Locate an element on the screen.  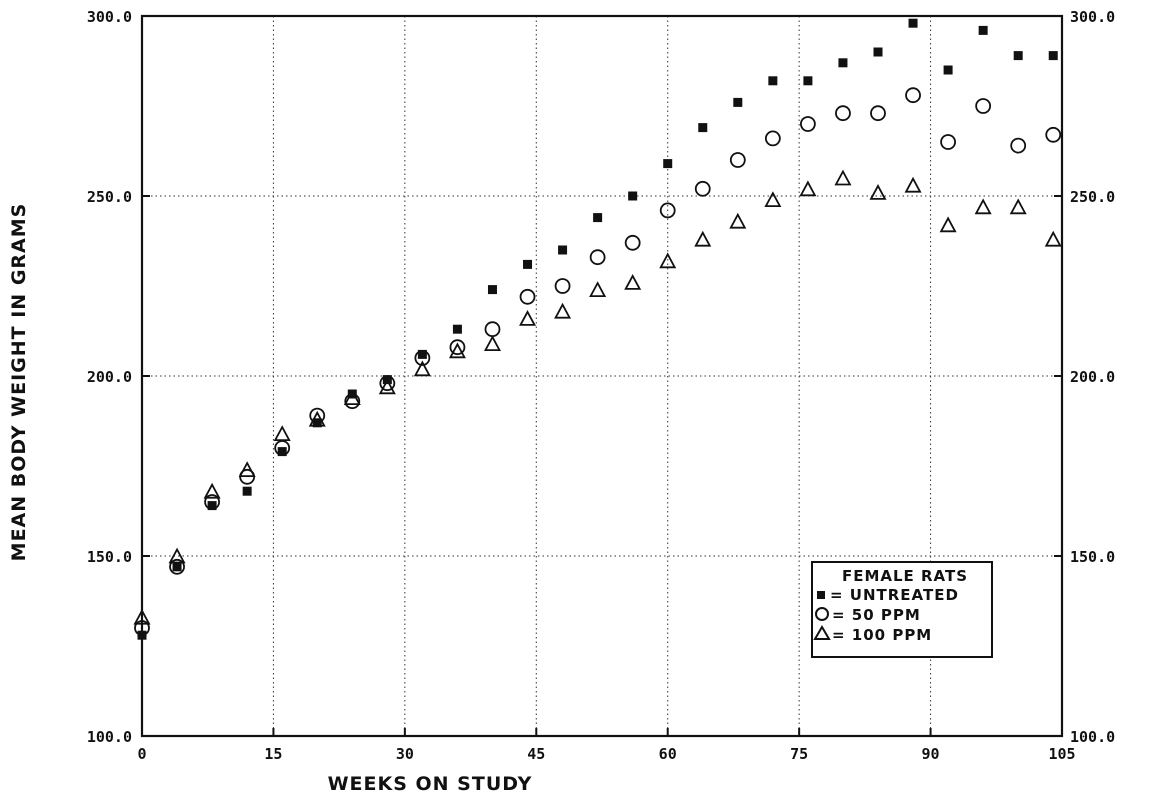
y-tick-label-left: 200.0 is located at coordinates (109, 377).